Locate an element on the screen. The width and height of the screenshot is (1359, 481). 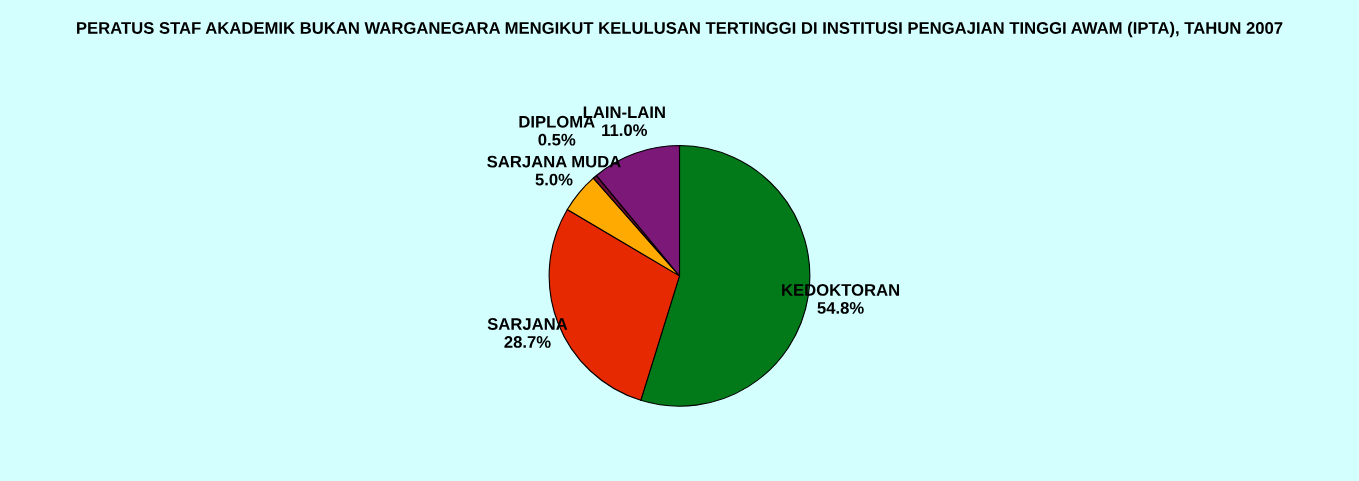
data-label: 54.8% is located at coordinates (840, 308).